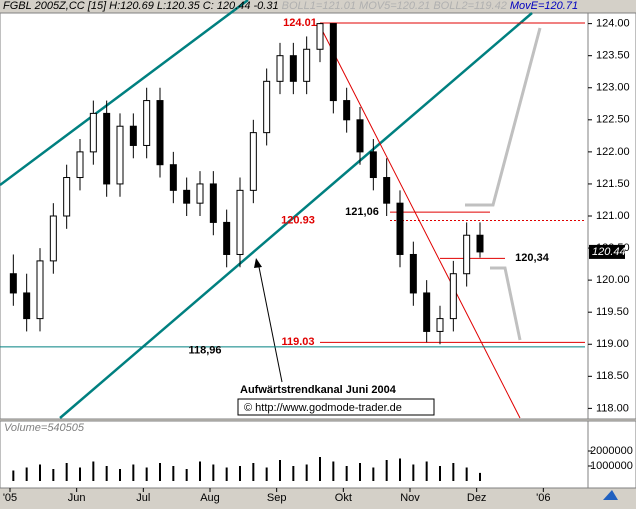 The image size is (636, 509). I want to click on x-tick-label: Okt, so click(343, 498).